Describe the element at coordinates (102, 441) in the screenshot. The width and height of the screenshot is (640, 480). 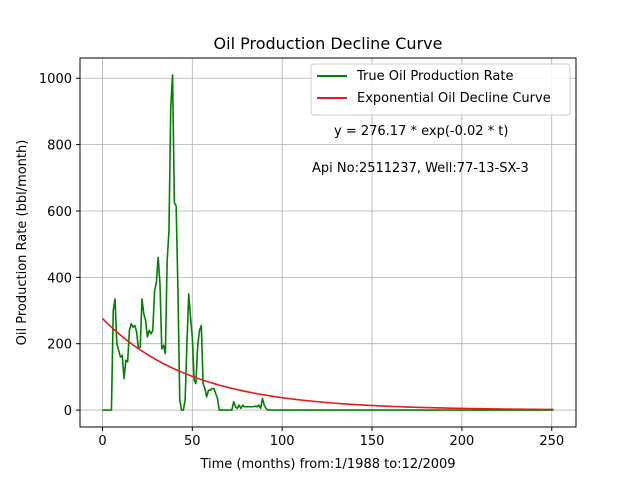
I see `x-tick-label: 0` at that location.